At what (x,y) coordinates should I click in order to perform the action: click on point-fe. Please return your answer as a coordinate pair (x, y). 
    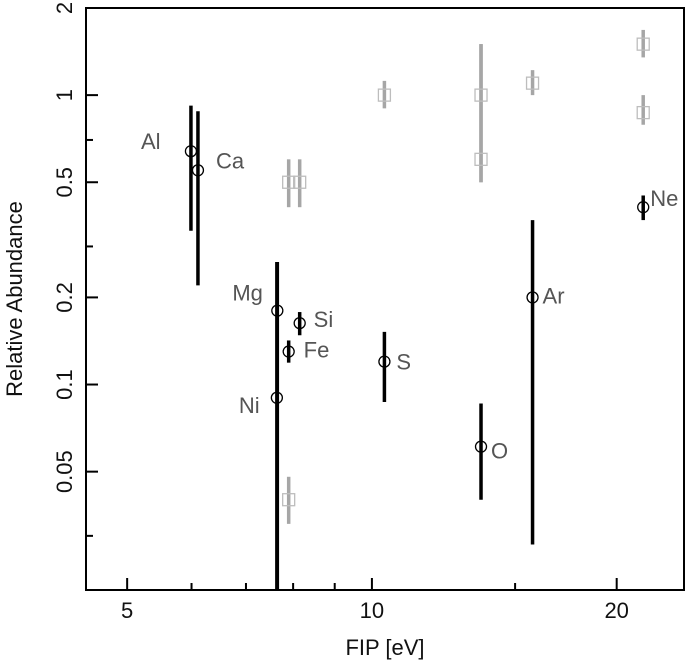
    Looking at the image, I should click on (288, 351).